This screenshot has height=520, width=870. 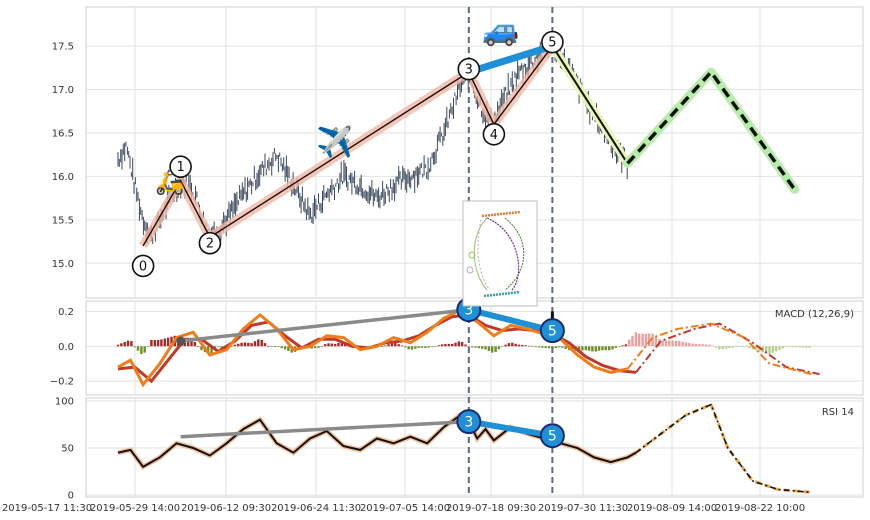 What do you see at coordinates (316, 508) in the screenshot?
I see `x-tick-label: 2019-06-24 11:30` at bounding box center [316, 508].